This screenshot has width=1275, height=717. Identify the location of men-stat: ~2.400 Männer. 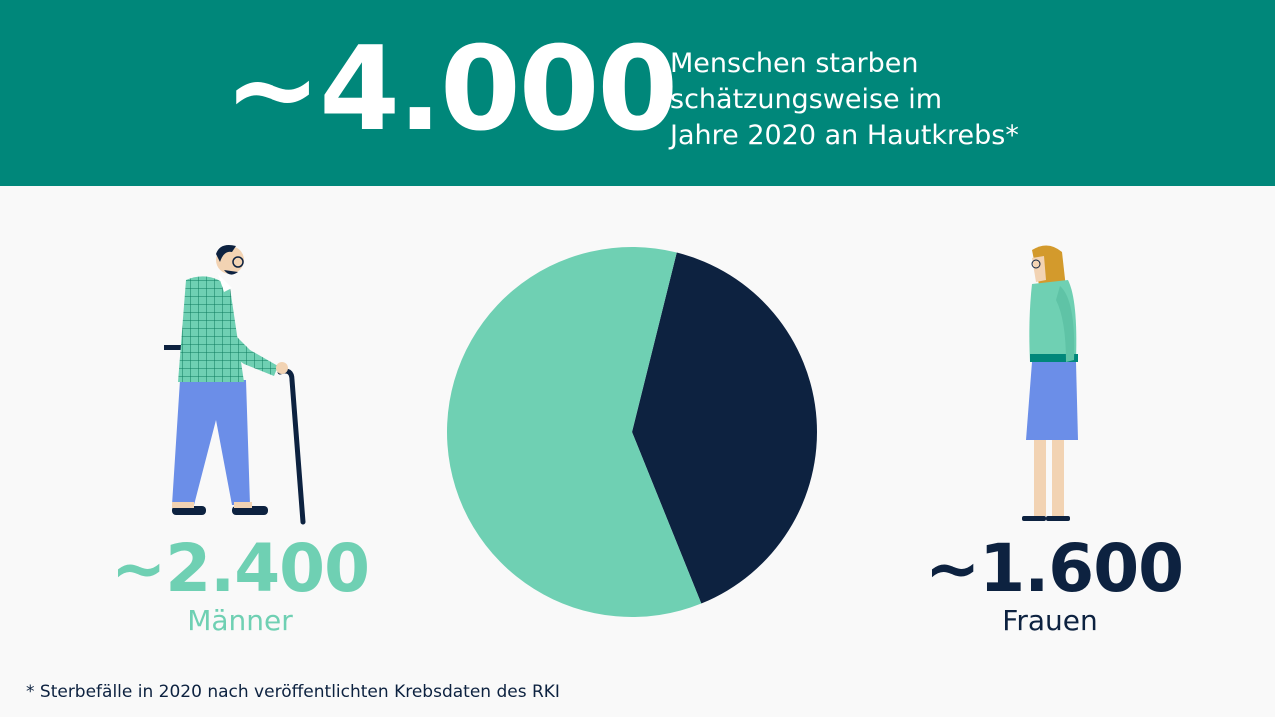
(240, 586).